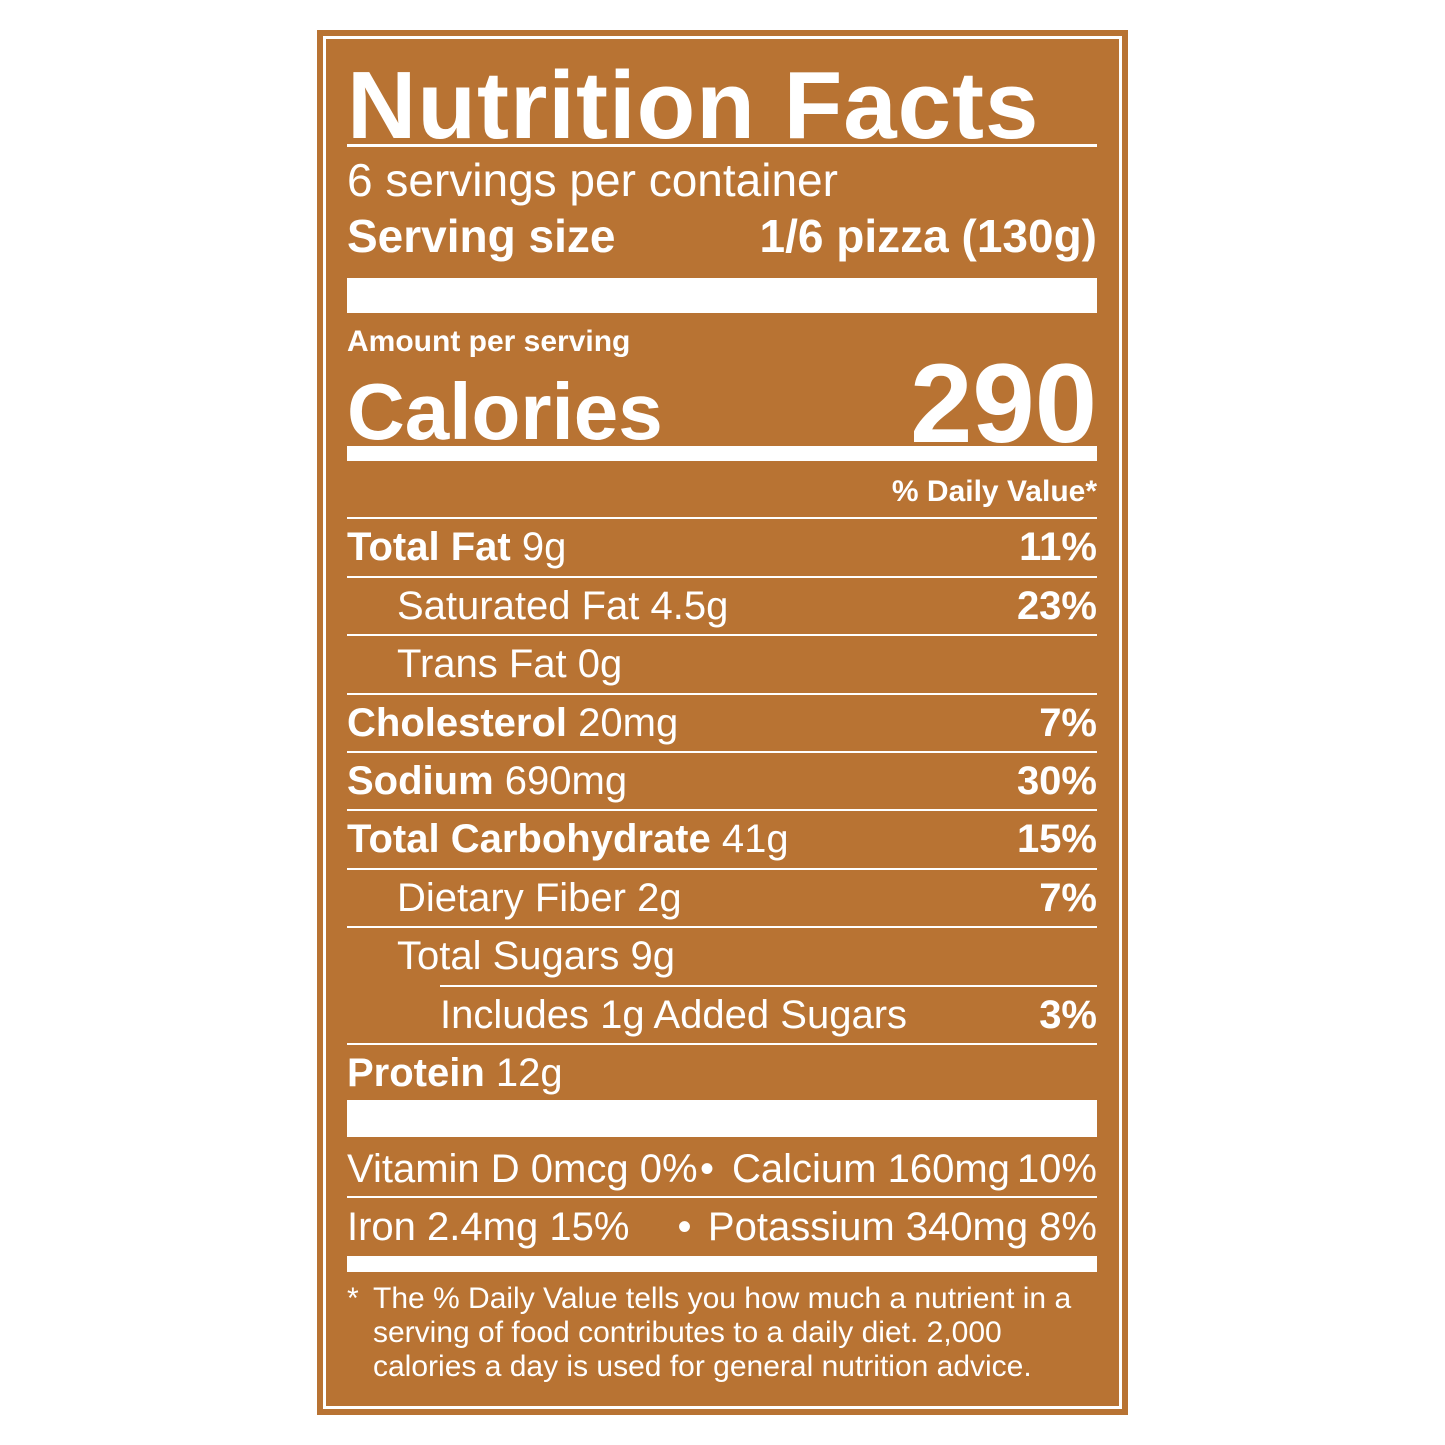  Describe the element at coordinates (722, 1072) in the screenshot. I see `nutrient-row-protein: Protein 12g` at that location.